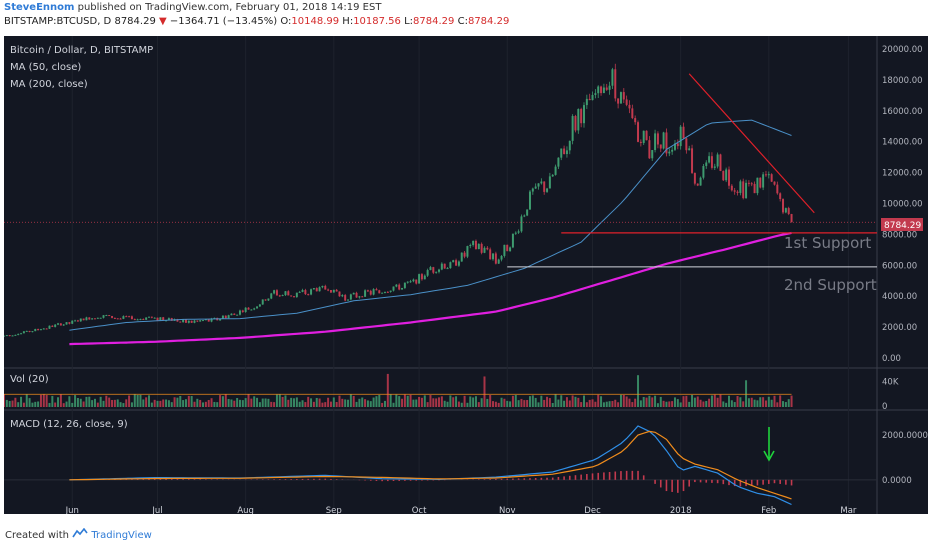 This screenshot has width=932, height=550. Describe the element at coordinates (81, 50) in the screenshot. I see `legend-title: Bitcoin / Dollar, D, BITSTAMP` at that location.